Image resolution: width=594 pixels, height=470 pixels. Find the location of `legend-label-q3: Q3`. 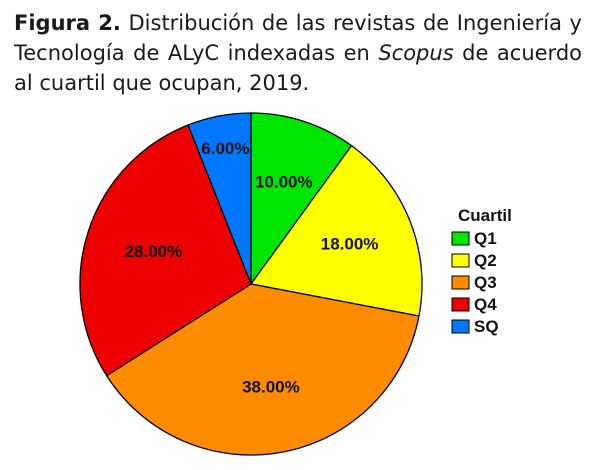

legend-label-q3: Q3 is located at coordinates (485, 282).